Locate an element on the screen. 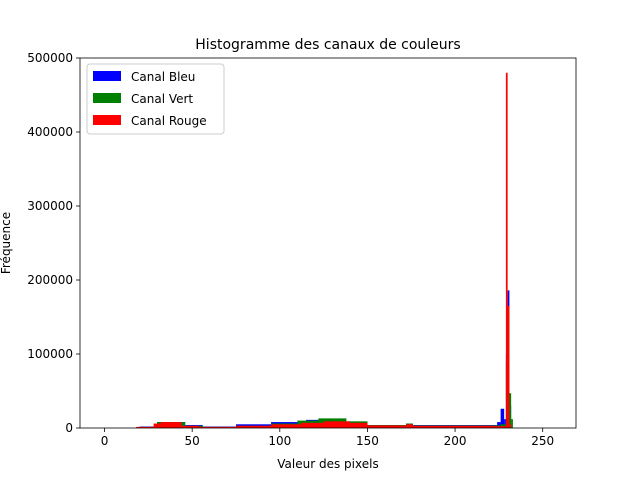 Image resolution: width=640 pixels, height=480 pixels. x-tick-label-3: 100 is located at coordinates (279, 441).